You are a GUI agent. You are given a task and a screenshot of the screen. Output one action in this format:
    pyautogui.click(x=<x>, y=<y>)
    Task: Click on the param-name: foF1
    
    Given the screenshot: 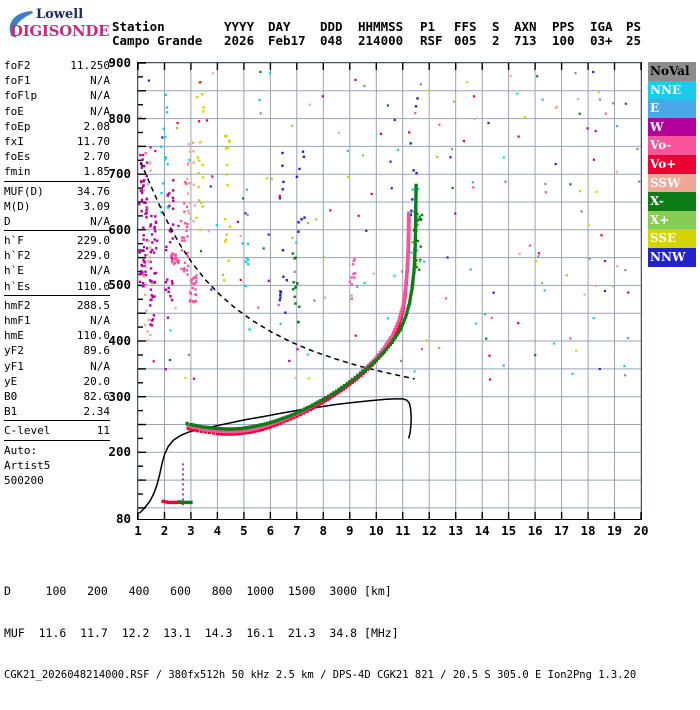 What is the action you would take?
    pyautogui.click(x=17, y=81)
    